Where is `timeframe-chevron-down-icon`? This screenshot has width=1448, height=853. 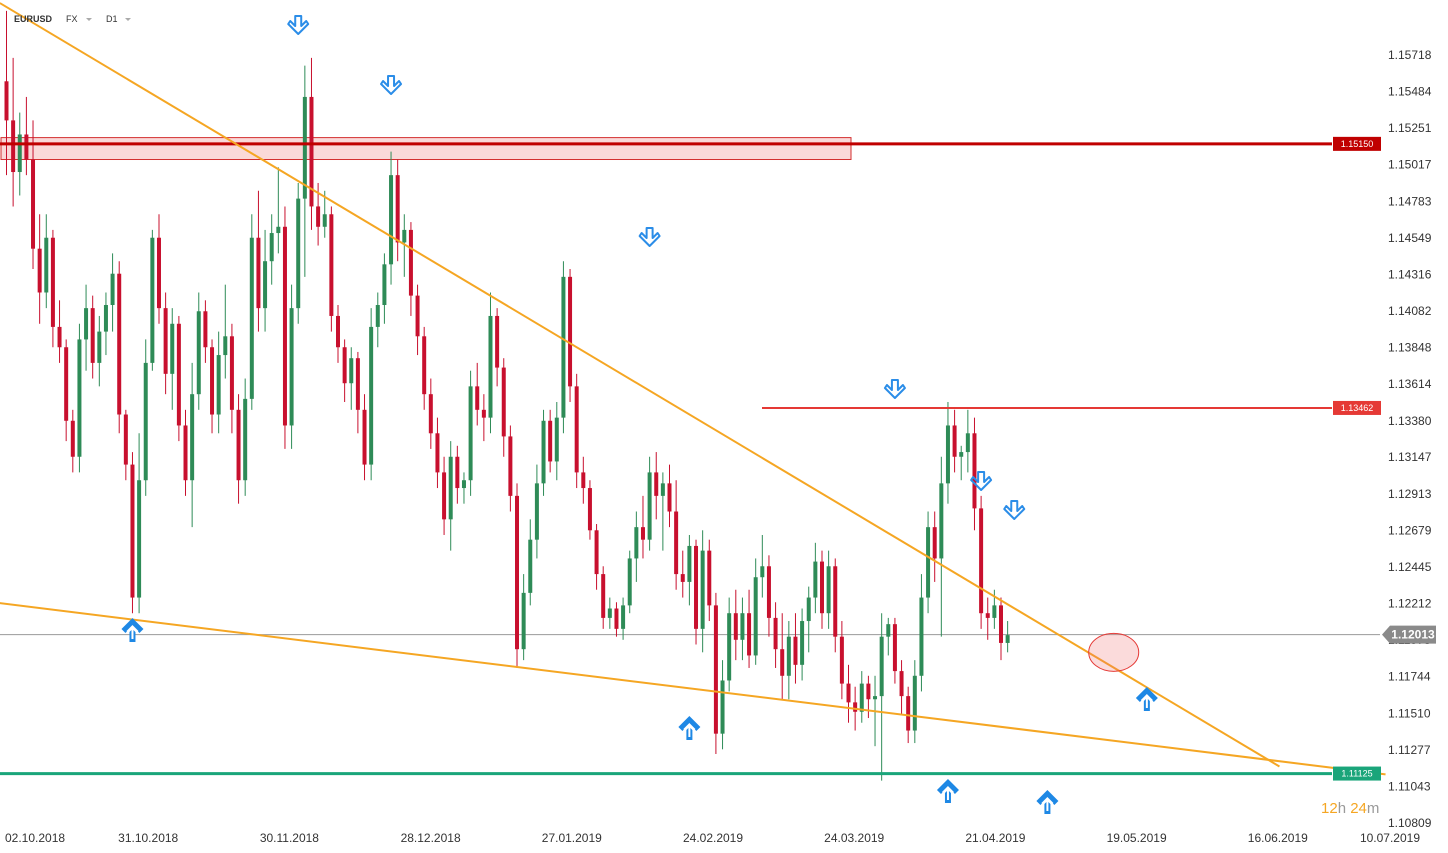 timeframe-chevron-down-icon is located at coordinates (128, 19).